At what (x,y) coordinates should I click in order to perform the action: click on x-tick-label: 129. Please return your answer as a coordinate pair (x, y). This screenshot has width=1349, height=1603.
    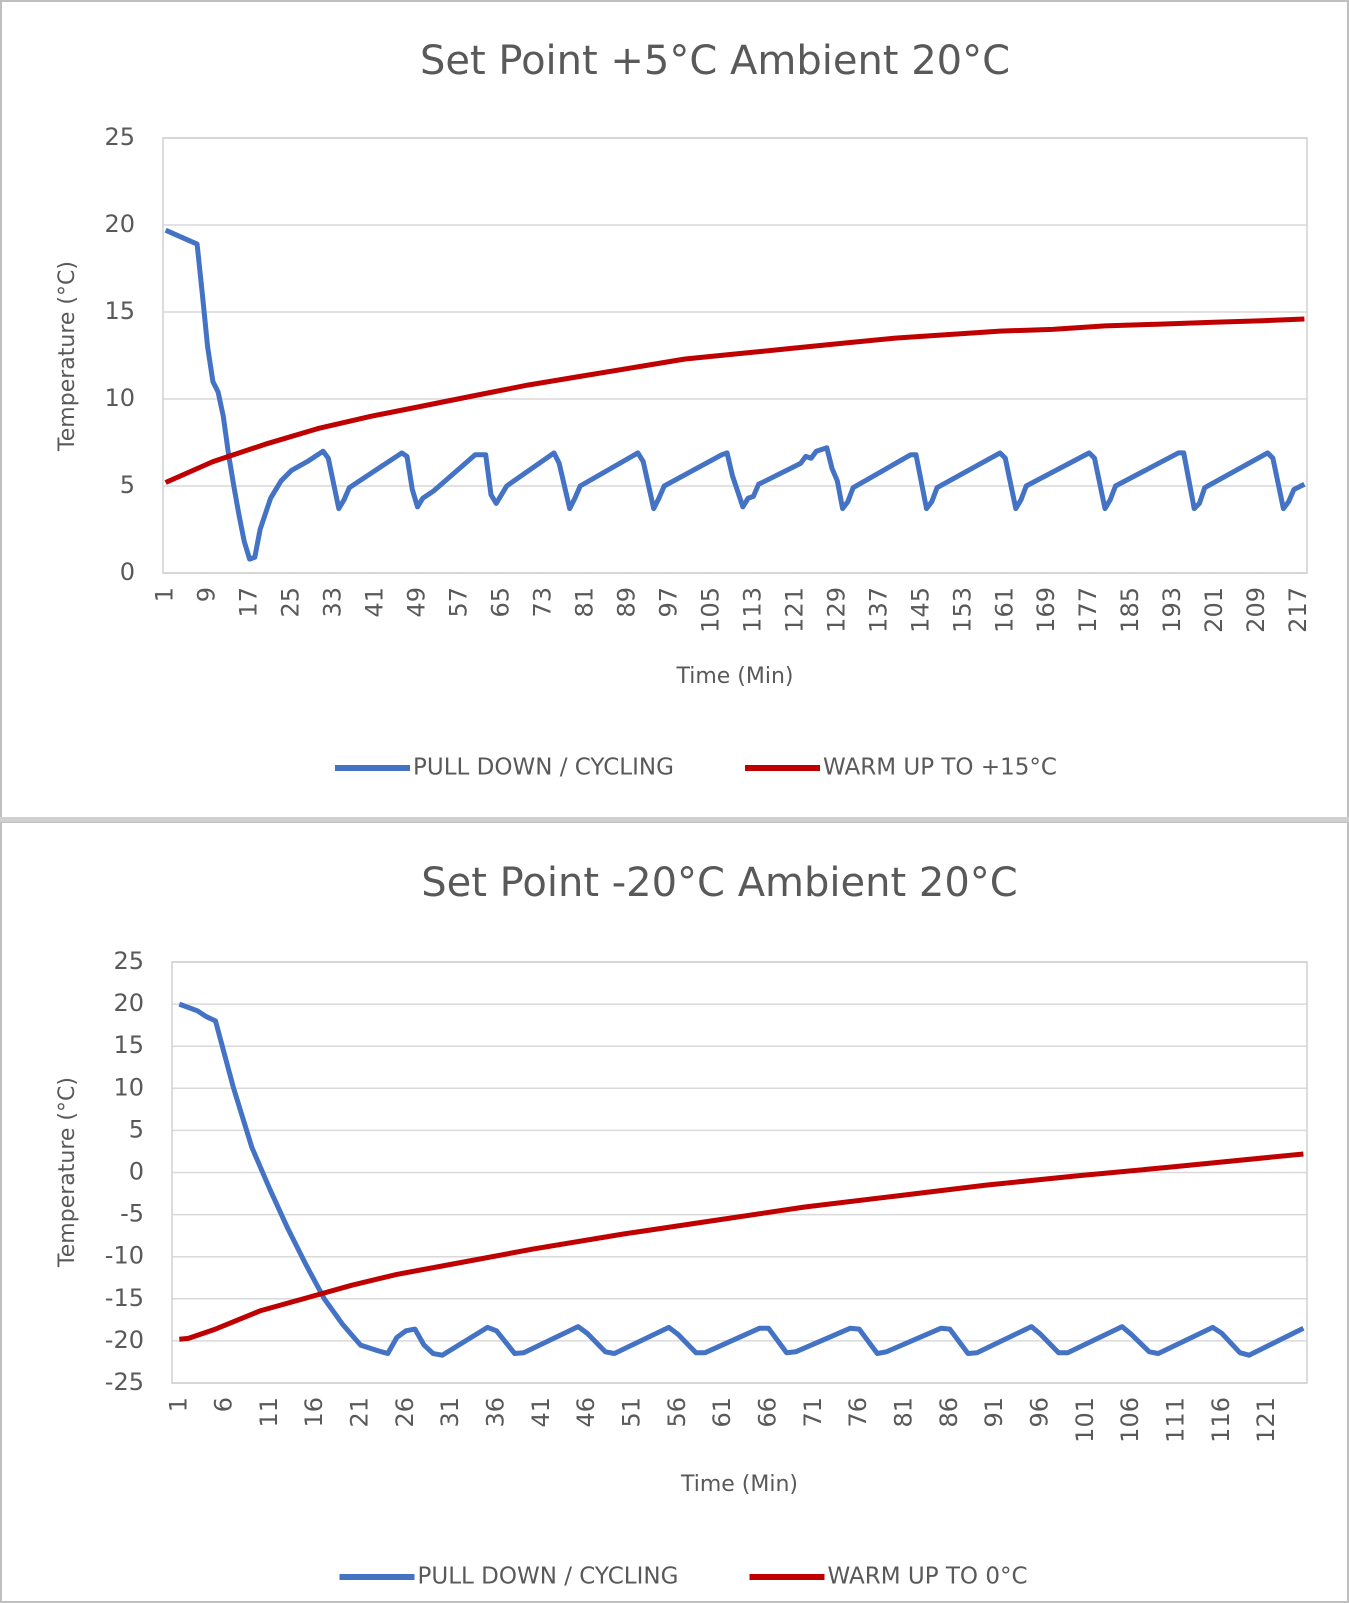
    Looking at the image, I should click on (836, 610).